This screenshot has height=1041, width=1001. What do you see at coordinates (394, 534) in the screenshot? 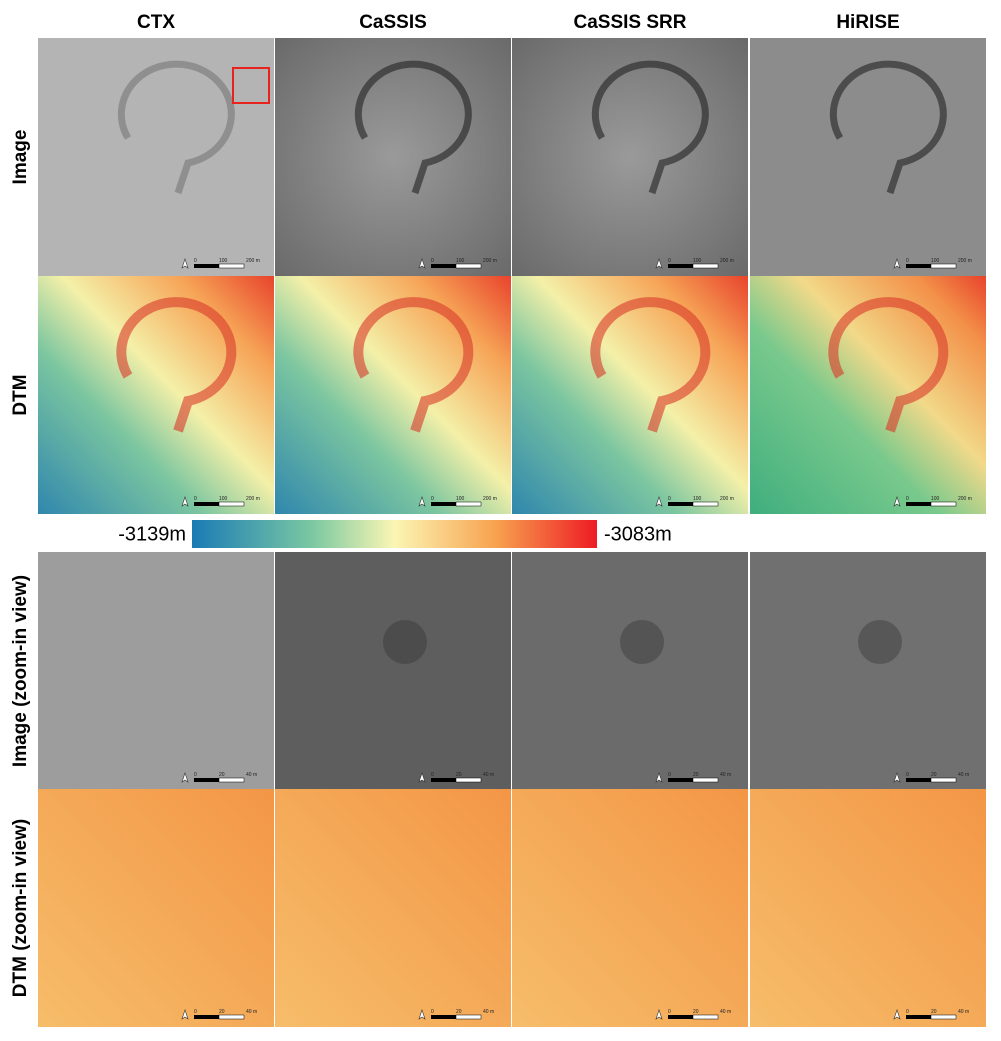
I see `colorbar` at bounding box center [394, 534].